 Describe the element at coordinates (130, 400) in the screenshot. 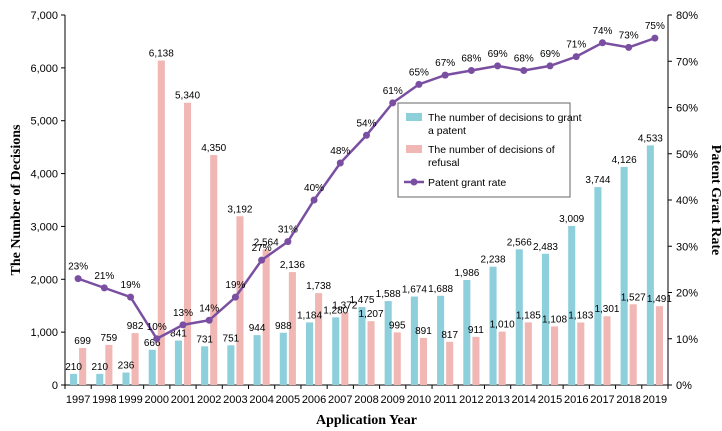

I see `x-tick-label: 1999` at that location.